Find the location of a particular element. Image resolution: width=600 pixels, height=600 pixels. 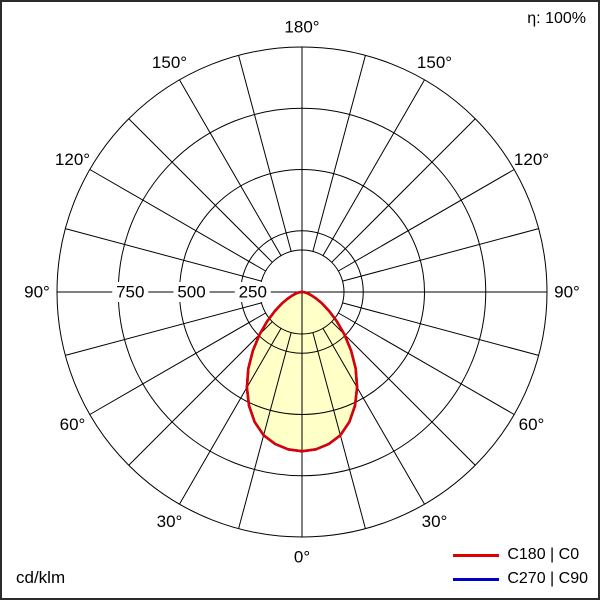

legend-label-c0: C180 | C0 is located at coordinates (543, 554).